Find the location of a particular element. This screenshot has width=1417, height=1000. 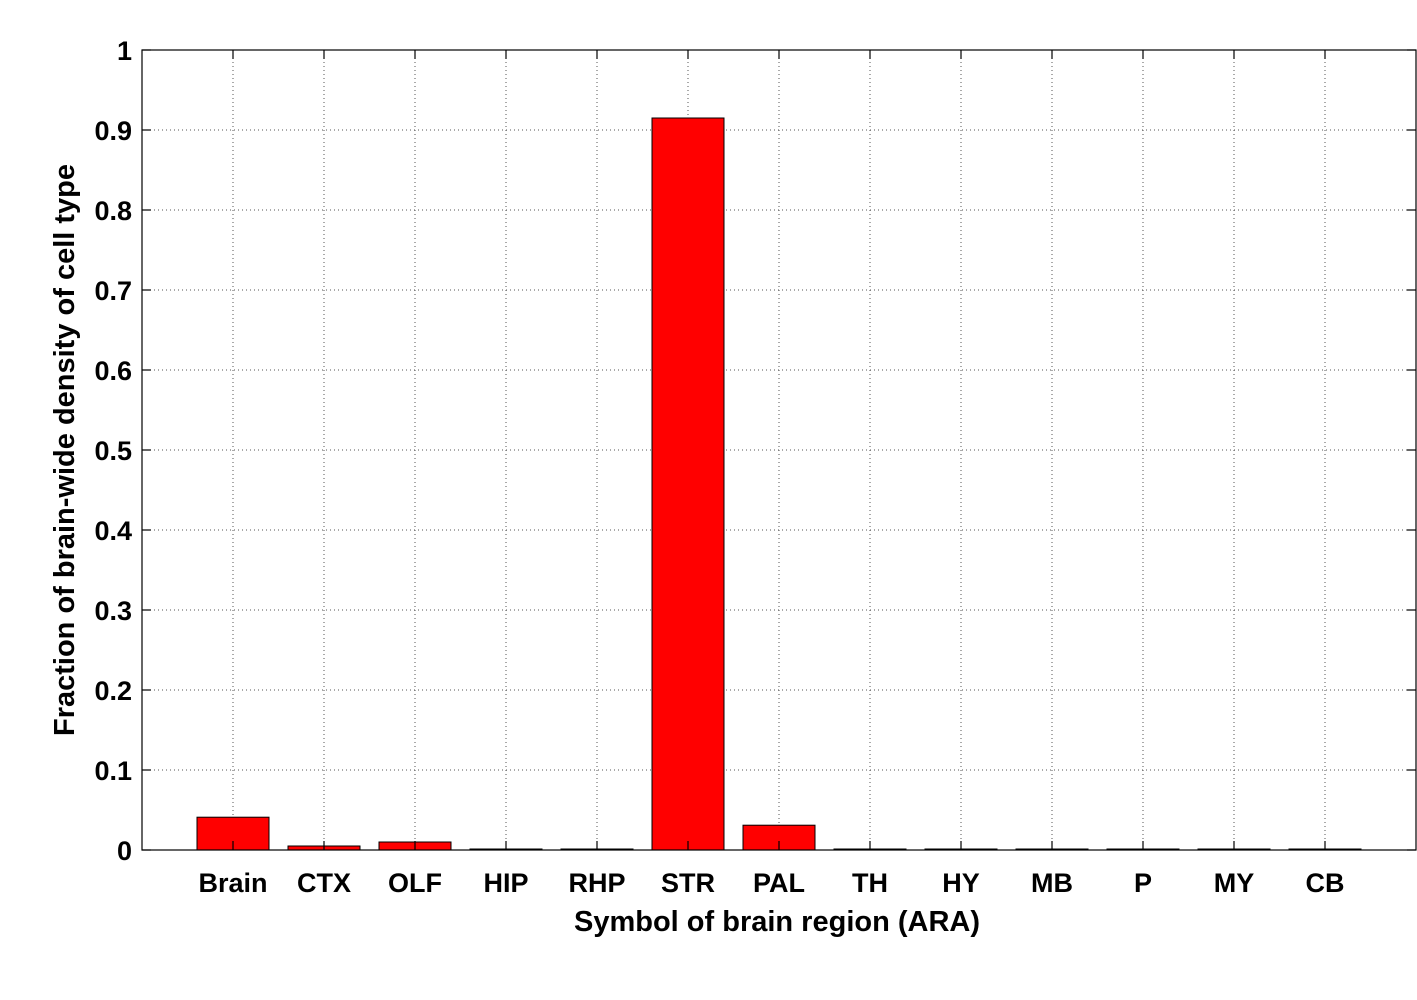

x-tick-label: HY is located at coordinates (961, 883).